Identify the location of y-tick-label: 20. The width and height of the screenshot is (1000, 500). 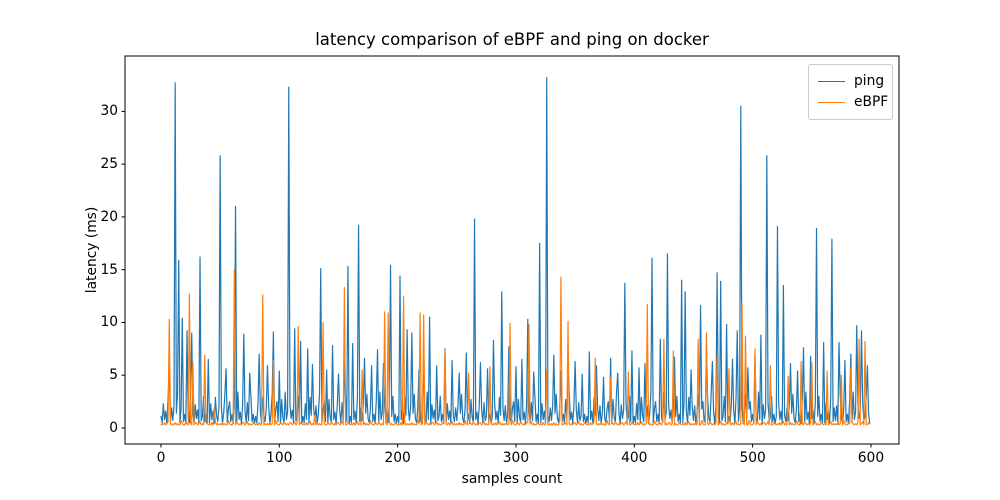
(109, 216).